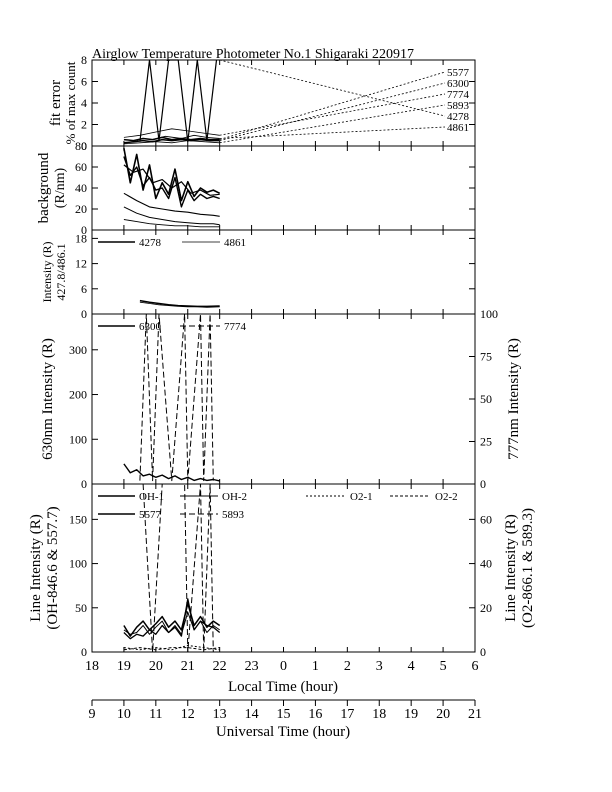 The width and height of the screenshot is (612, 792). I want to click on x-ut-tick-label-12: 21, so click(475, 714).